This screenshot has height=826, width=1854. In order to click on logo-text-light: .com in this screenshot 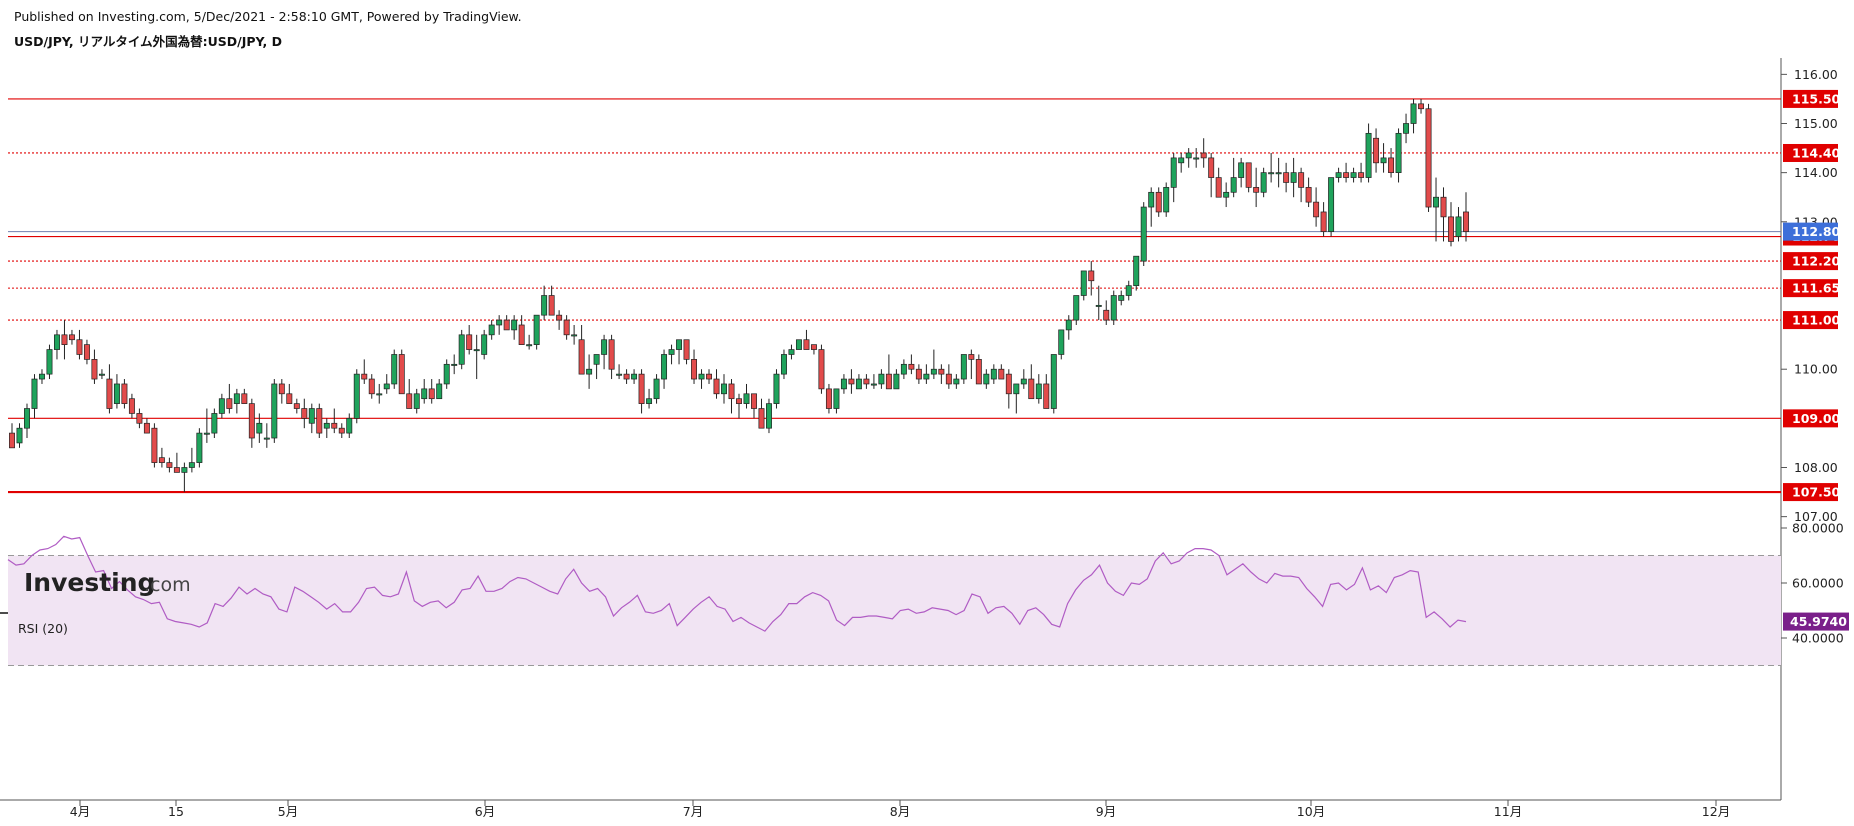, I will do `click(167, 585)`.